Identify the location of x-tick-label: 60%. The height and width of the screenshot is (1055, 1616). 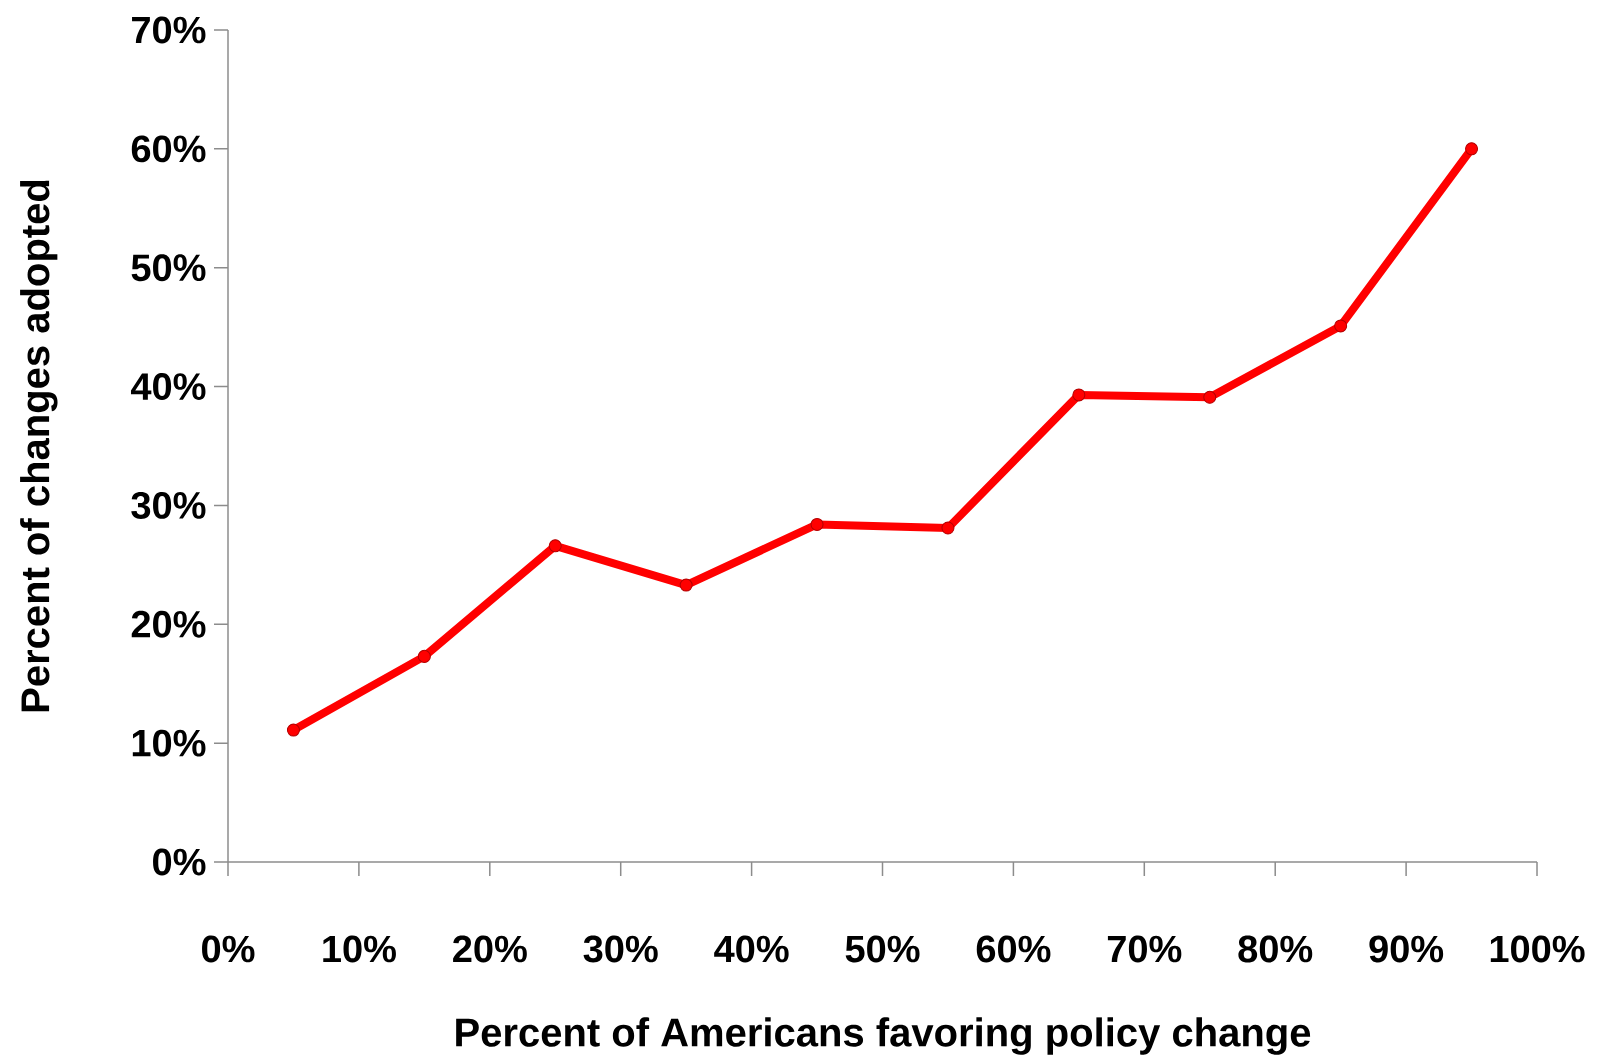
(1013, 949).